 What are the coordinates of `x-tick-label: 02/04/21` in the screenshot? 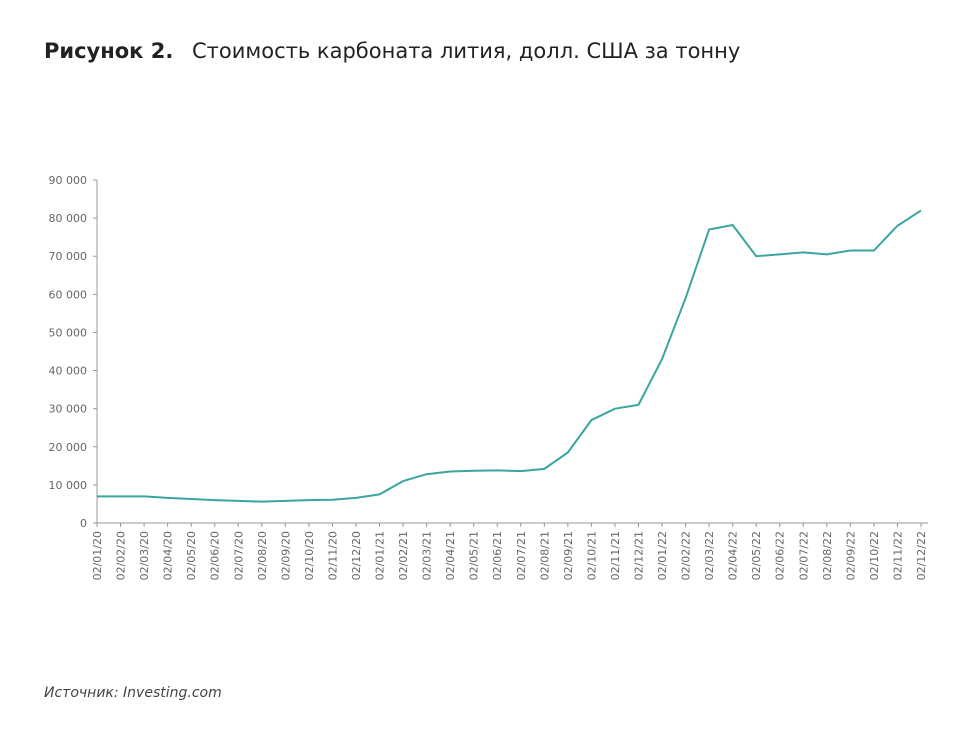 It's located at (450, 555).